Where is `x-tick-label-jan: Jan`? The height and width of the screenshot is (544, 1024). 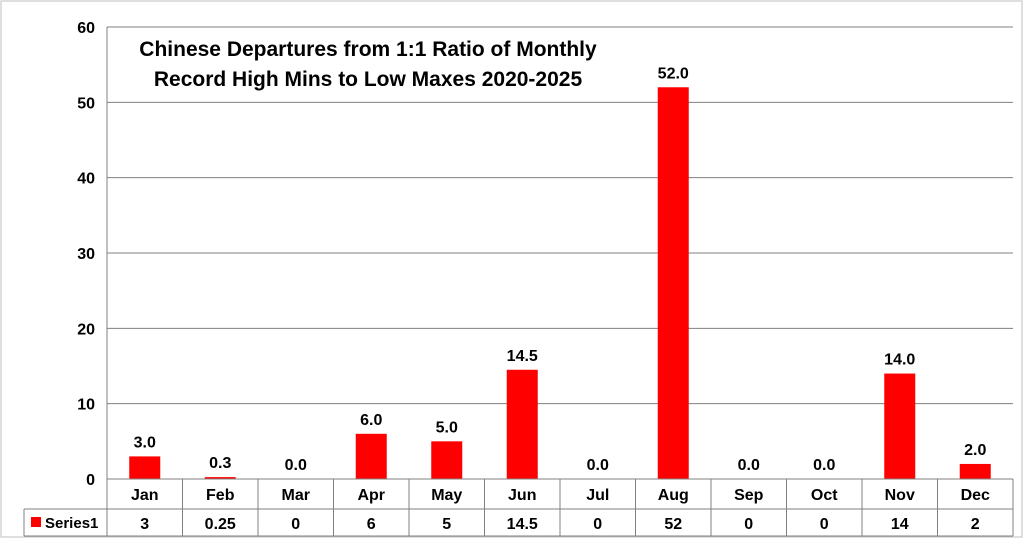 x-tick-label-jan: Jan is located at coordinates (145, 495).